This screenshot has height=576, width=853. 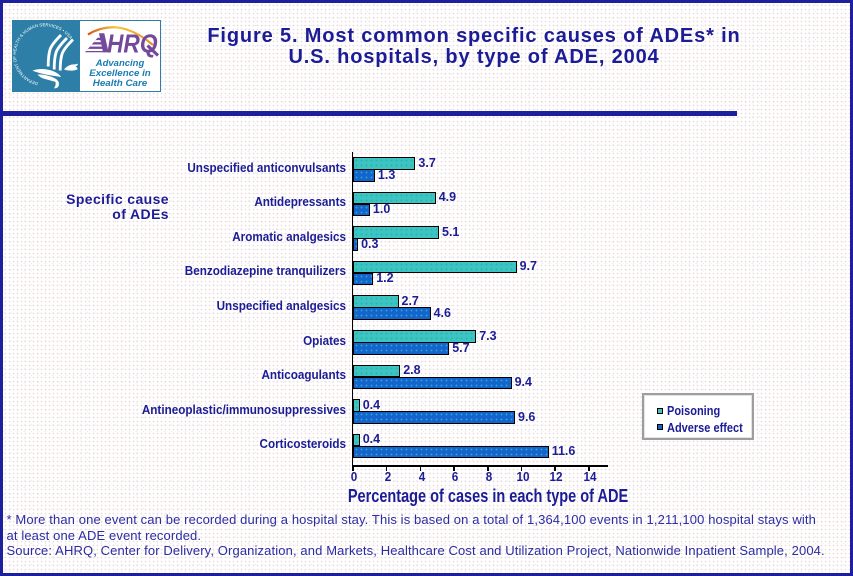 What do you see at coordinates (120, 82) in the screenshot?
I see `svg-text: Health Care` at bounding box center [120, 82].